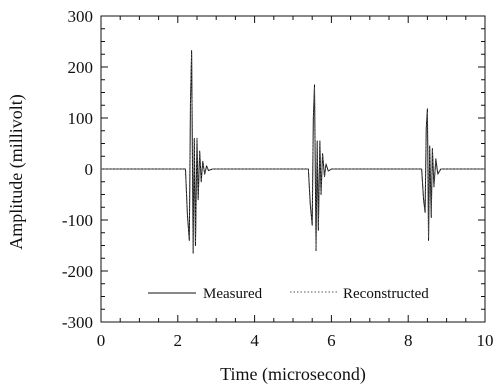 Image resolution: width=495 pixels, height=384 pixels. I want to click on x-tick-label: 8, so click(408, 340).